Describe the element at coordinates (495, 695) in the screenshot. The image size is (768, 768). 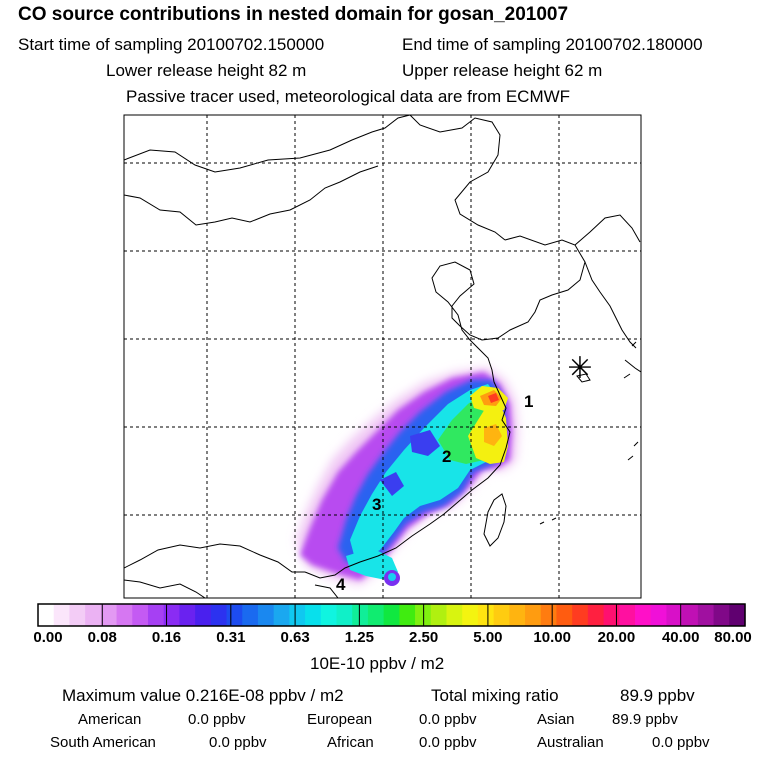
I see `total-mixing-label: Total mixing ratio` at that location.